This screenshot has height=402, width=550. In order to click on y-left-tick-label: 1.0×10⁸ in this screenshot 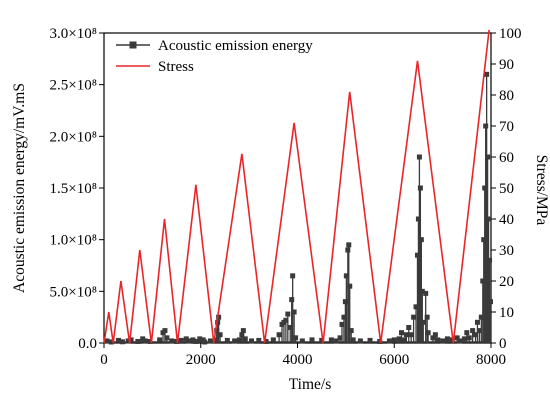, I will do `click(73, 241)`.